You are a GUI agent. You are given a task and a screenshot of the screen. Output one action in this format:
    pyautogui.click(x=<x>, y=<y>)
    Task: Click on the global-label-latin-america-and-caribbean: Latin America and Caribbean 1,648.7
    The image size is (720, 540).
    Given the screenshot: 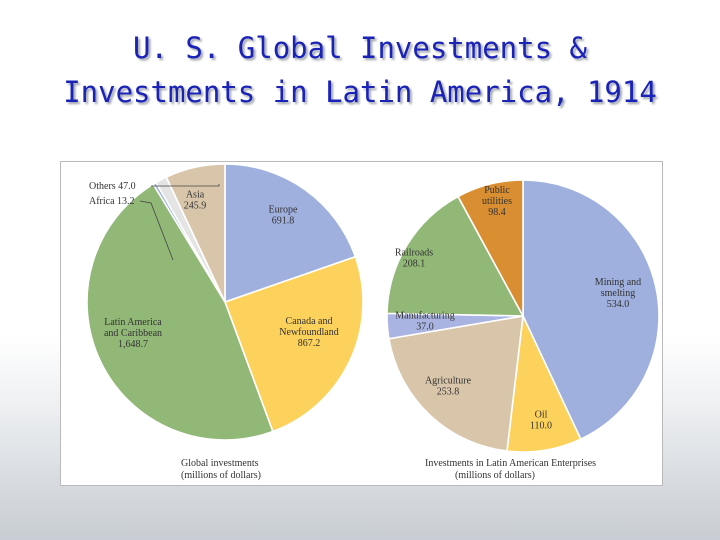 What is the action you would take?
    pyautogui.click(x=133, y=333)
    